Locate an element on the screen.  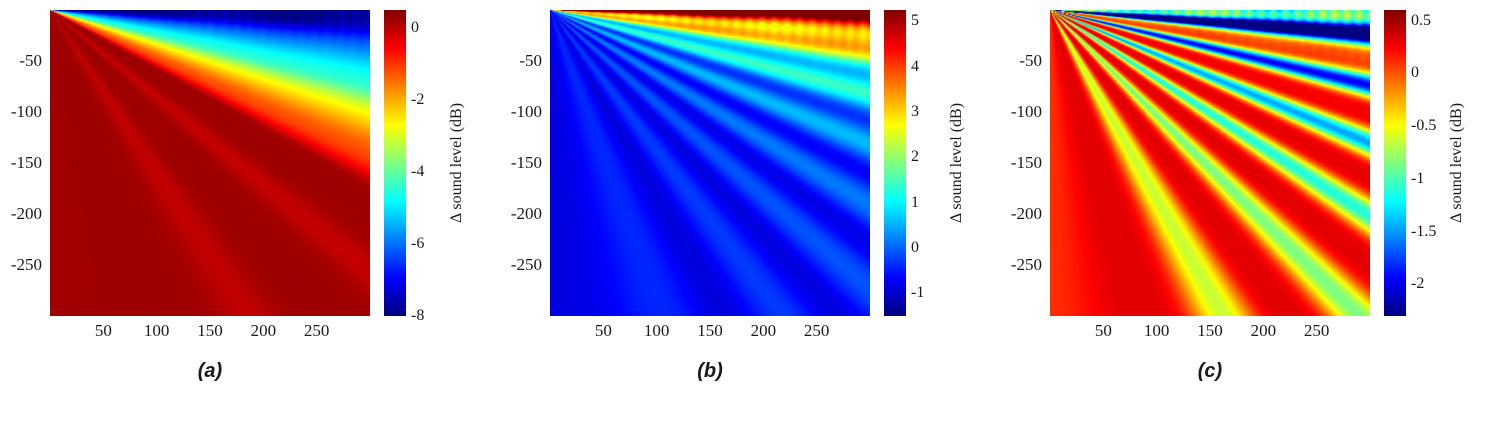
colorbar-tick-labels: 5 4 3 2 1 0 -1 is located at coordinates (932, 163).